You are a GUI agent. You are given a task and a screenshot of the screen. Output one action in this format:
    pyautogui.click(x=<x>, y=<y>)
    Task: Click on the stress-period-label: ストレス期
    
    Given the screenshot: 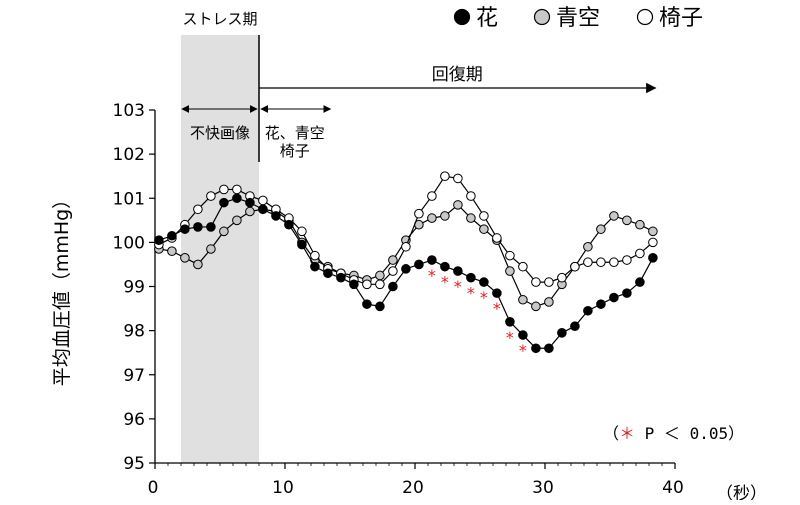 What is the action you would take?
    pyautogui.click(x=219, y=19)
    